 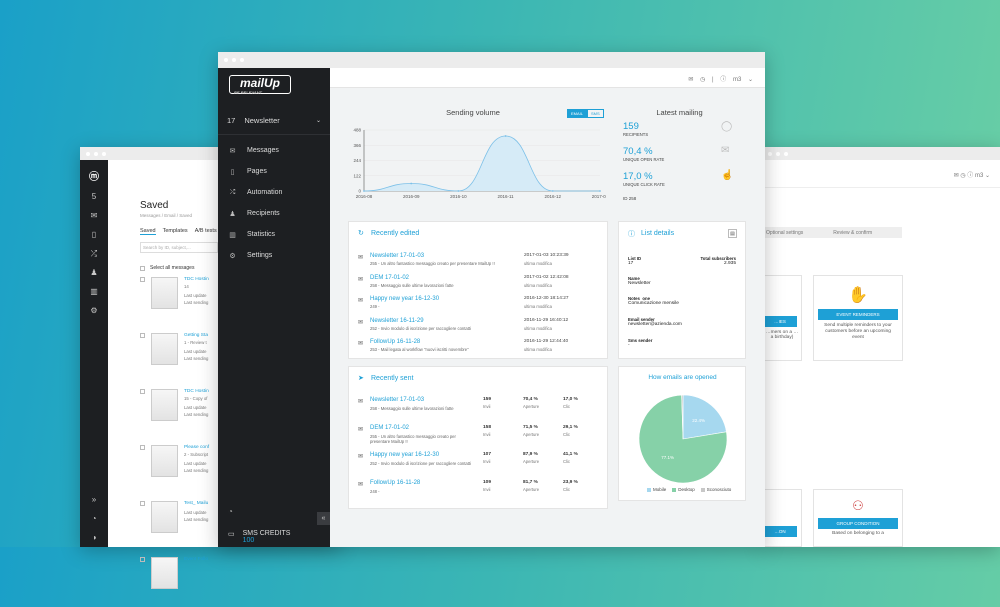 I want to click on mailup-logo: mailUp BE RELEVANT, so click(x=260, y=85).